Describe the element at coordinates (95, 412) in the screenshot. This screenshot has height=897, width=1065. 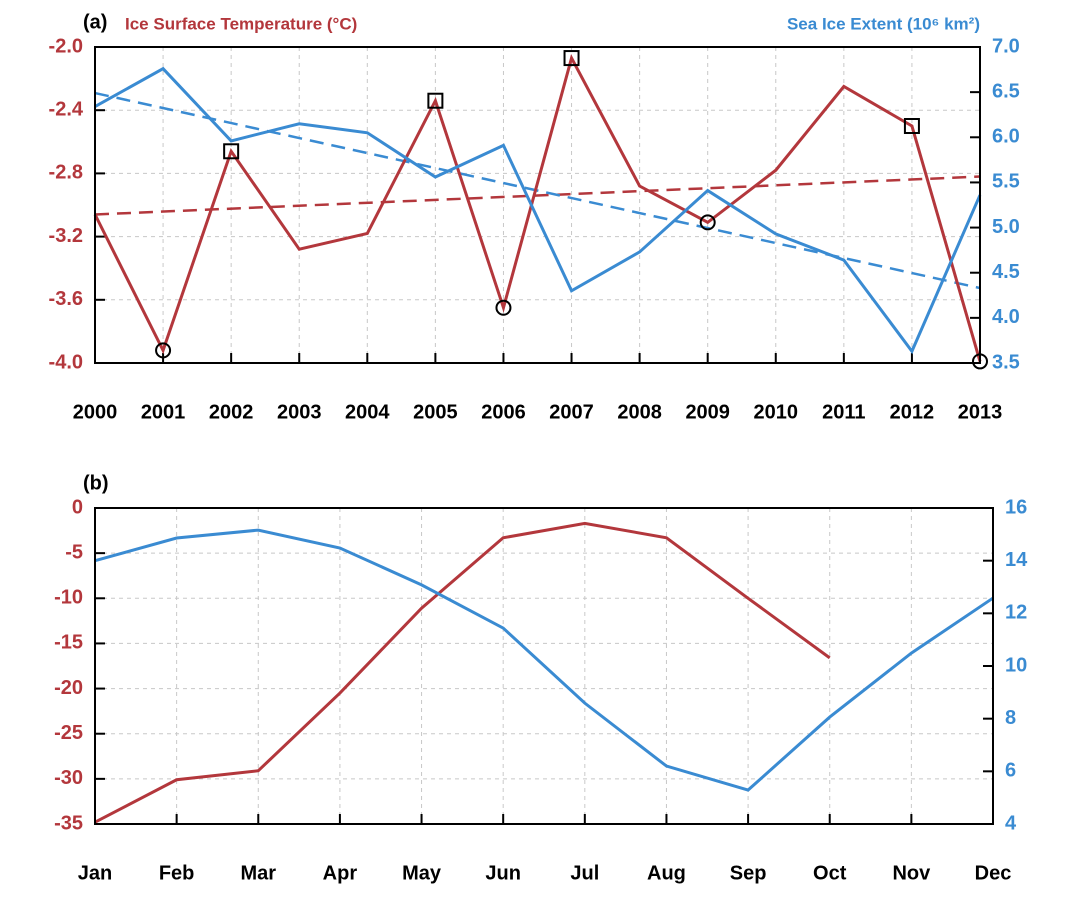
I see `x-tick-label: 2000` at that location.